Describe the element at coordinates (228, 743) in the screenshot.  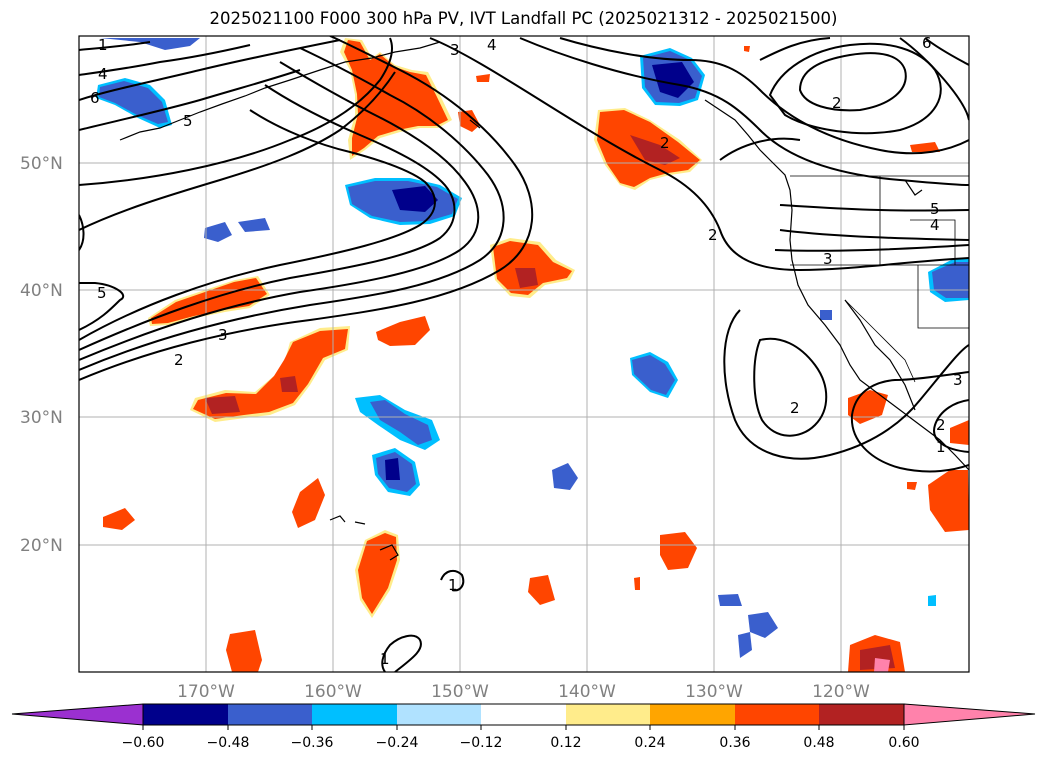
I see `colorbar-tick: −0.48` at that location.